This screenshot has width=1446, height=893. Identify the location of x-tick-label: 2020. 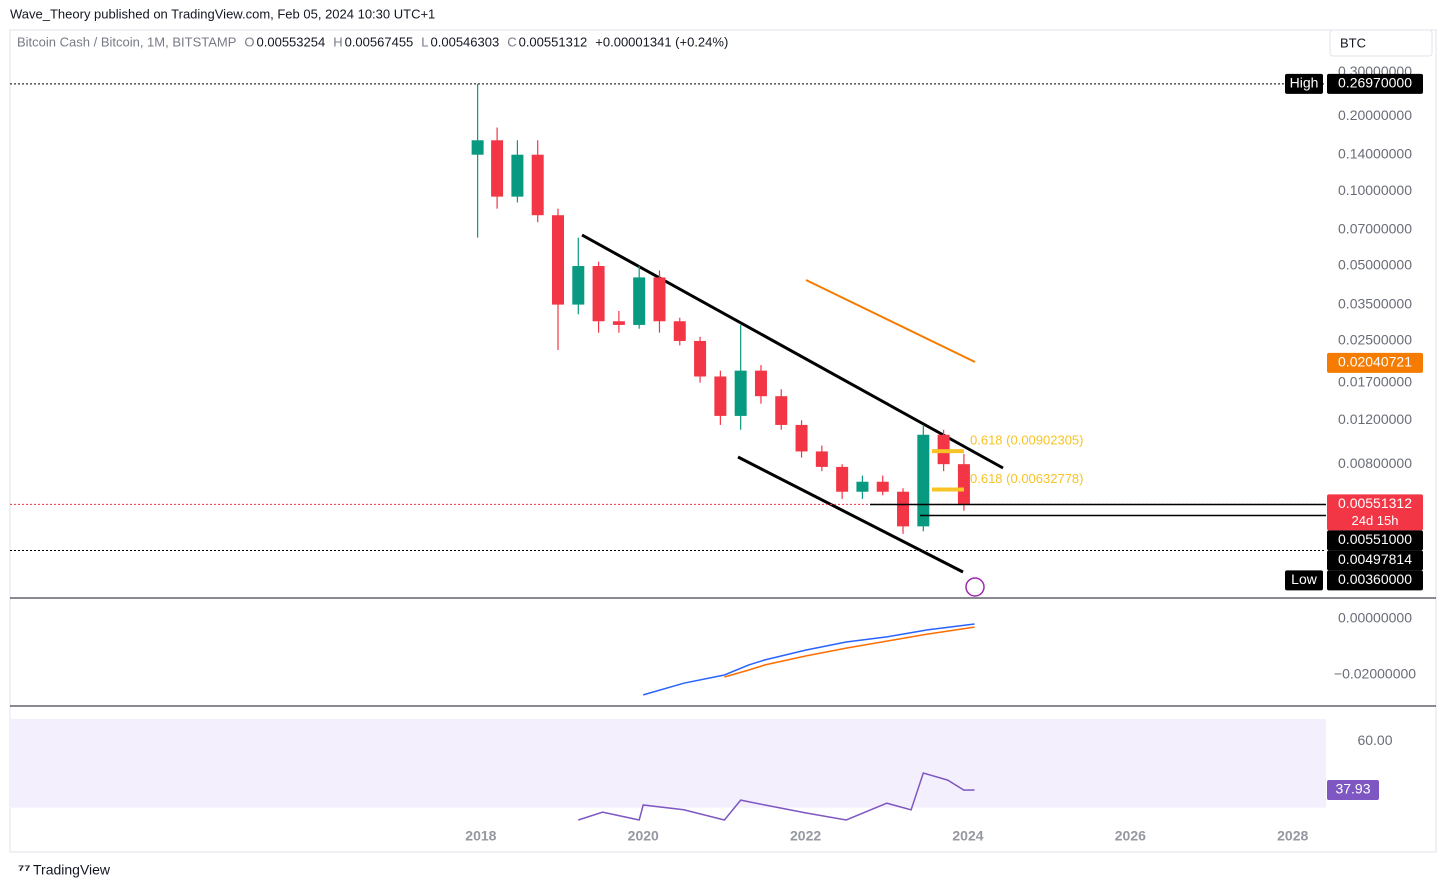
(643, 836).